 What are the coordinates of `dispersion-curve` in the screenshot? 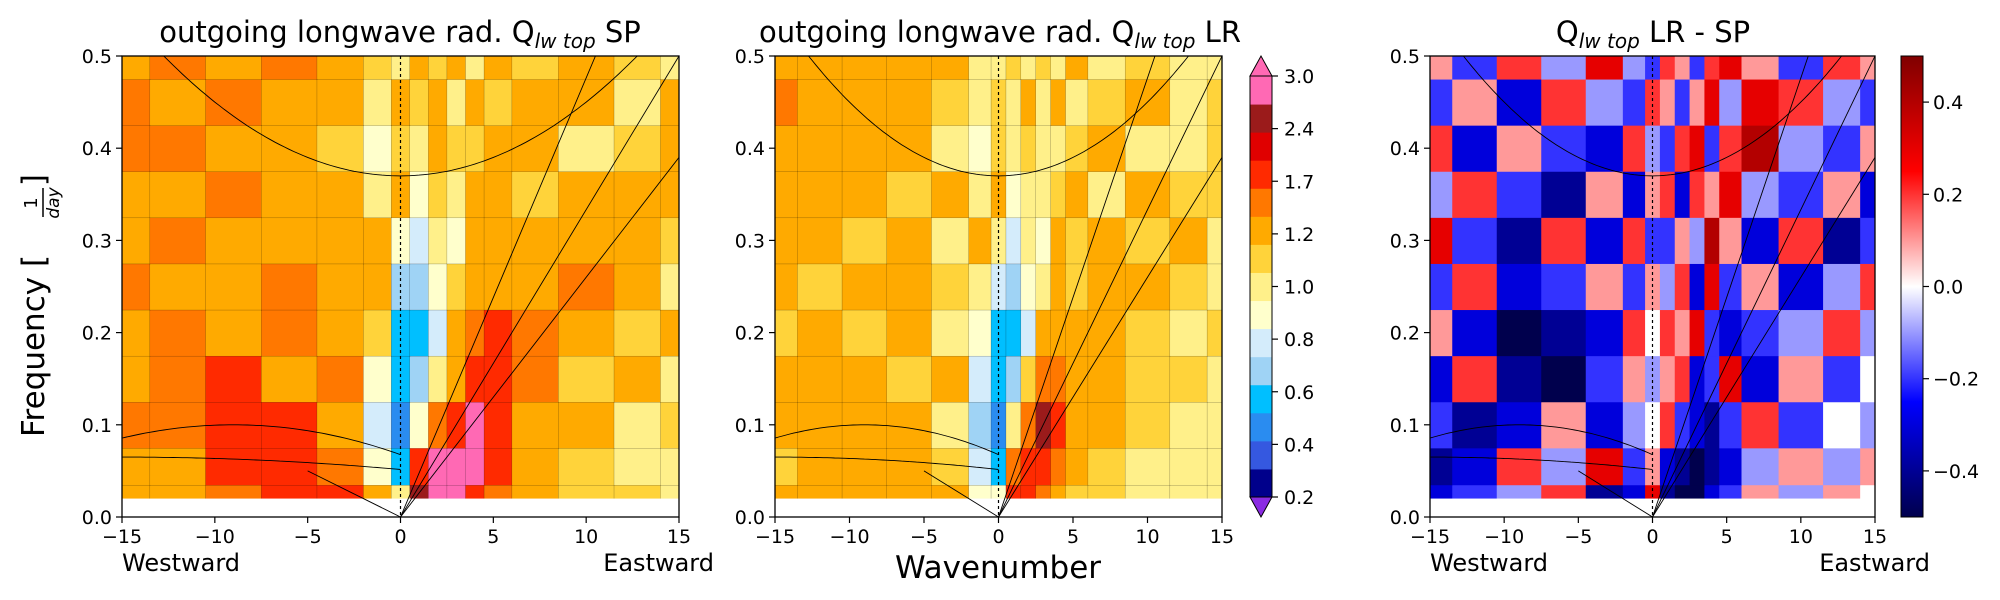 It's located at (400, 116).